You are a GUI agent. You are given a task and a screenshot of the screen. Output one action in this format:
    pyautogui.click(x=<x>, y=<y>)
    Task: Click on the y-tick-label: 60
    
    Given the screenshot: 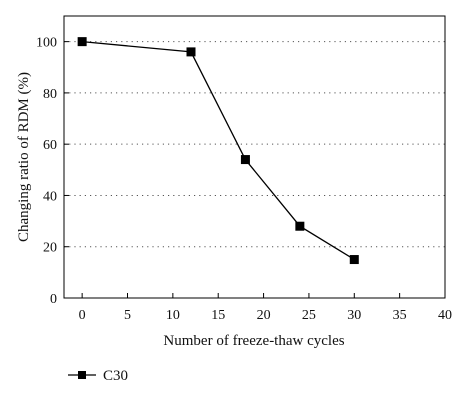 What is the action you would take?
    pyautogui.click(x=50, y=145)
    